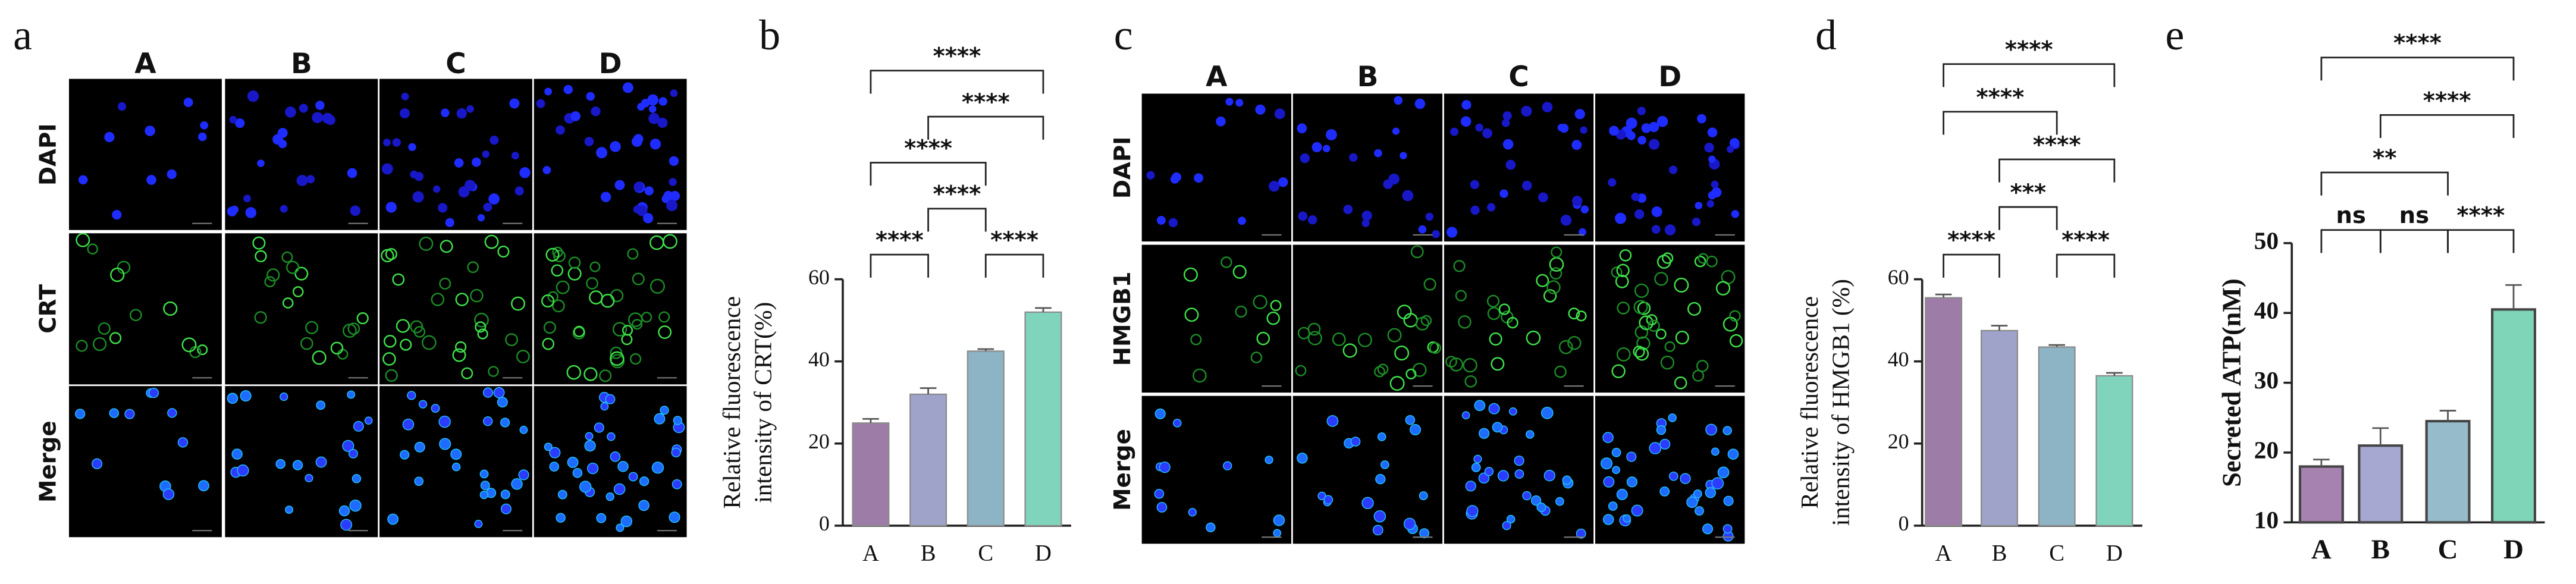  Describe the element at coordinates (824, 523) in the screenshot. I see `y-tick-label: 0` at that location.